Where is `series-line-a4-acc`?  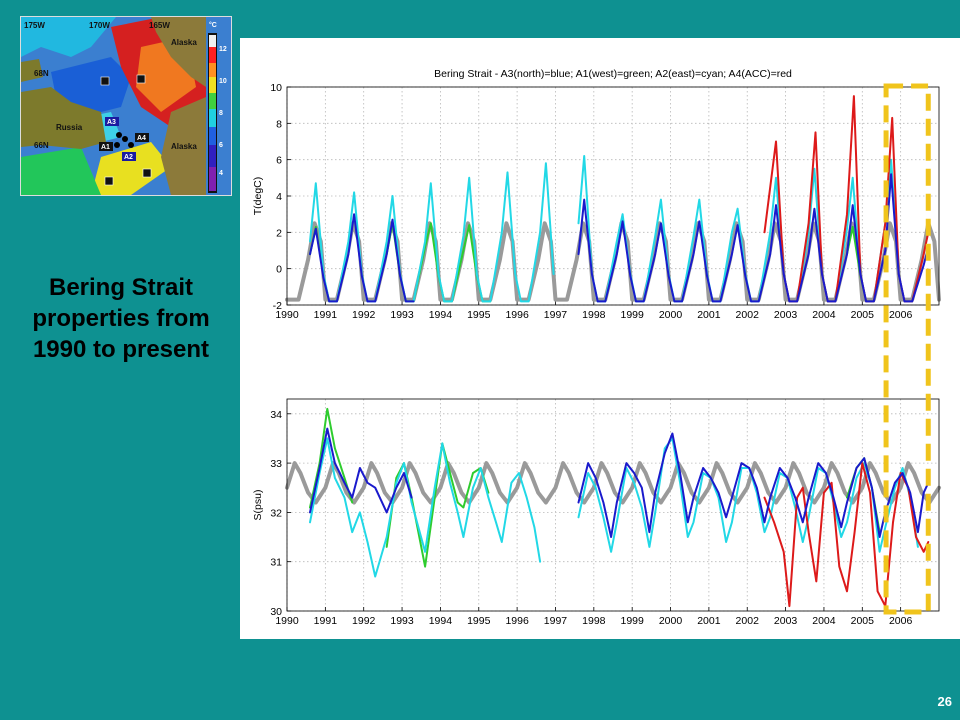 series-line-a4-acc is located at coordinates (846, 535).